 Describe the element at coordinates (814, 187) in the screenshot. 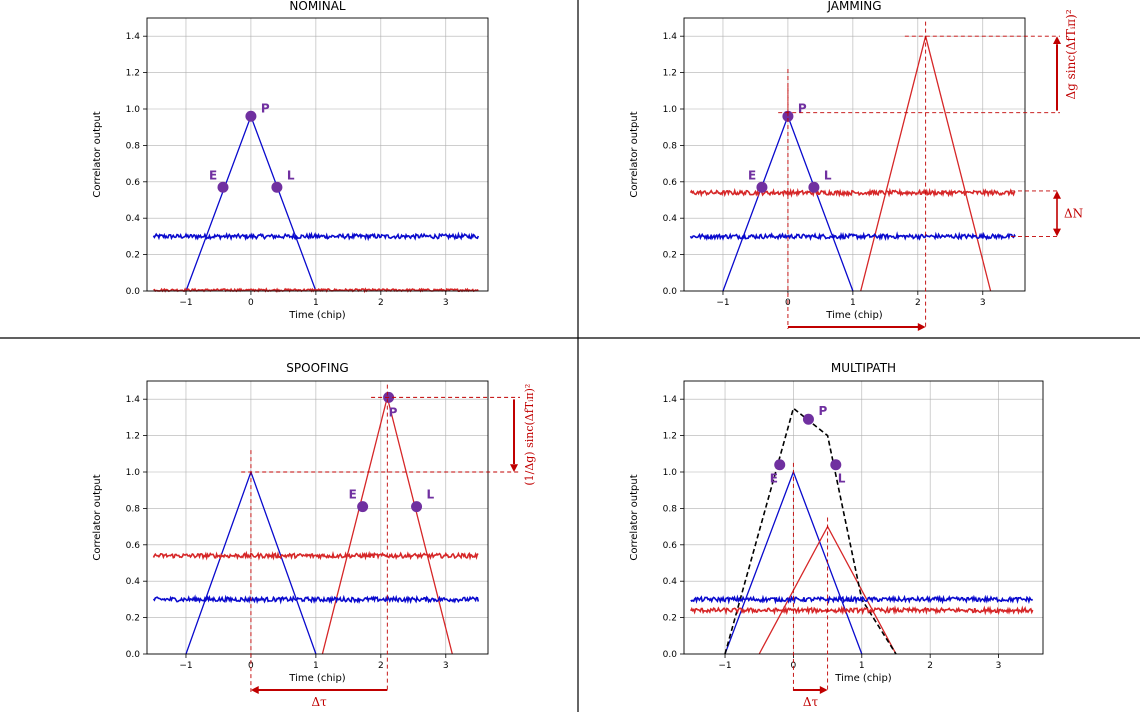

I see `jamming-marker-L` at that location.